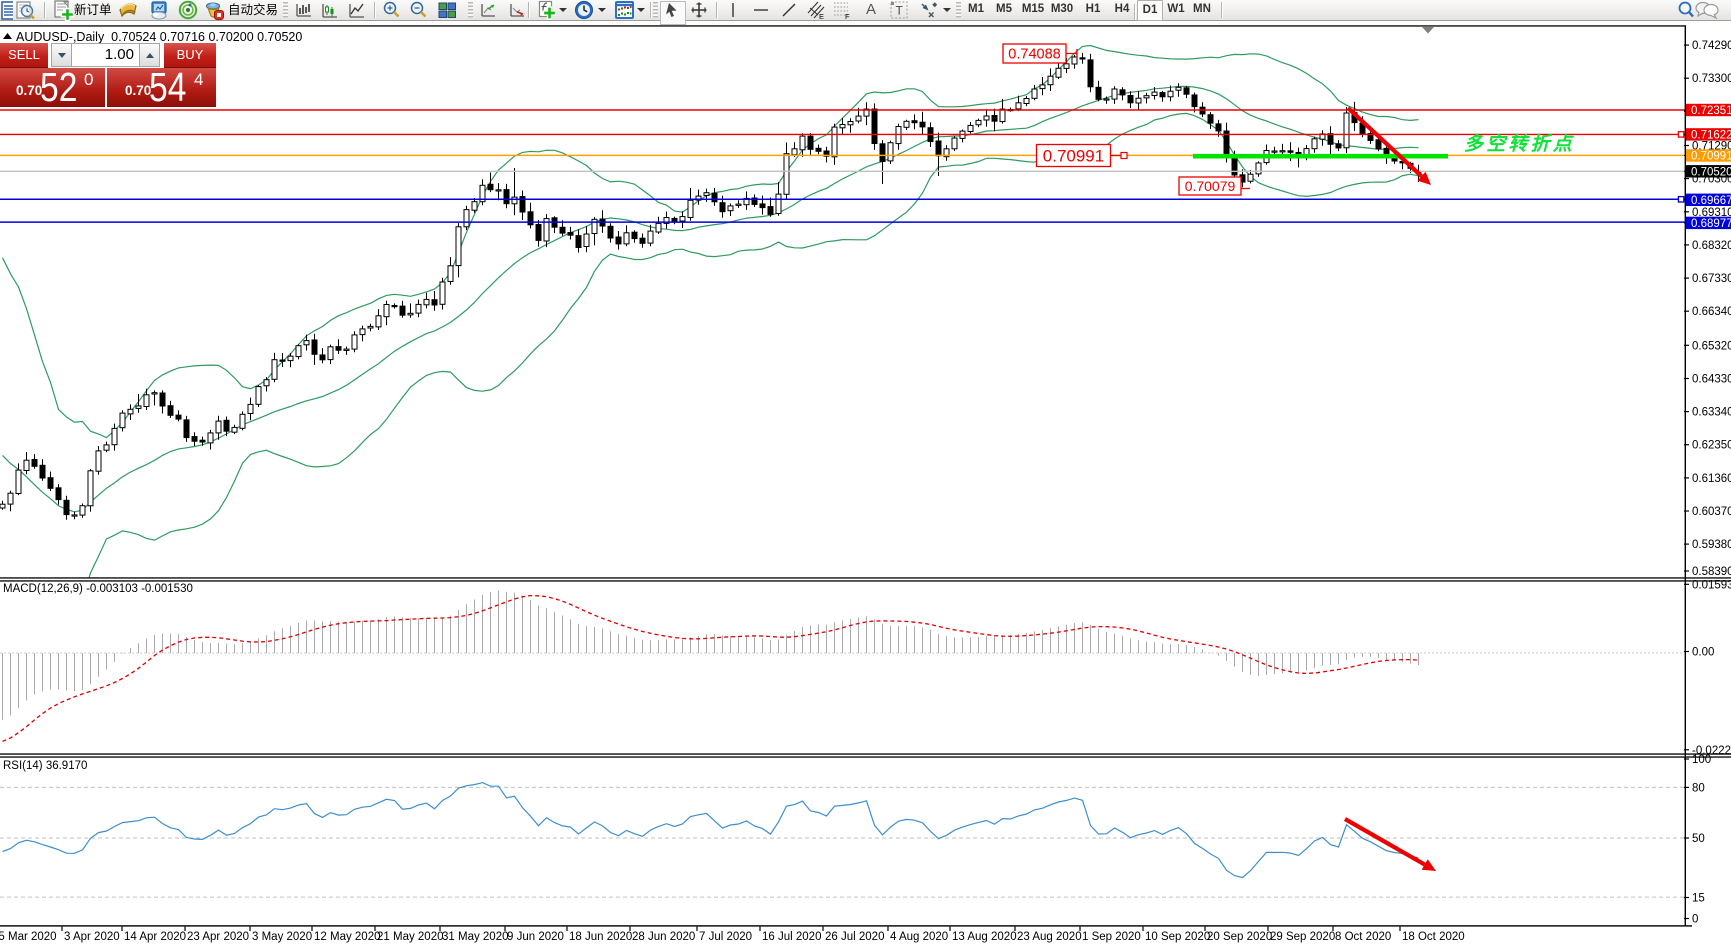  Describe the element at coordinates (1703, 653) in the screenshot. I see `svg-text: 0.00` at that location.